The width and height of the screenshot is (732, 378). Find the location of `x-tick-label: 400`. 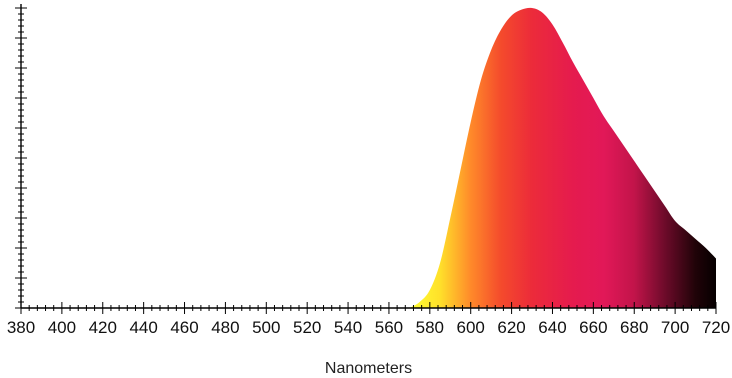

x-tick-label: 400 is located at coordinates (62, 327).